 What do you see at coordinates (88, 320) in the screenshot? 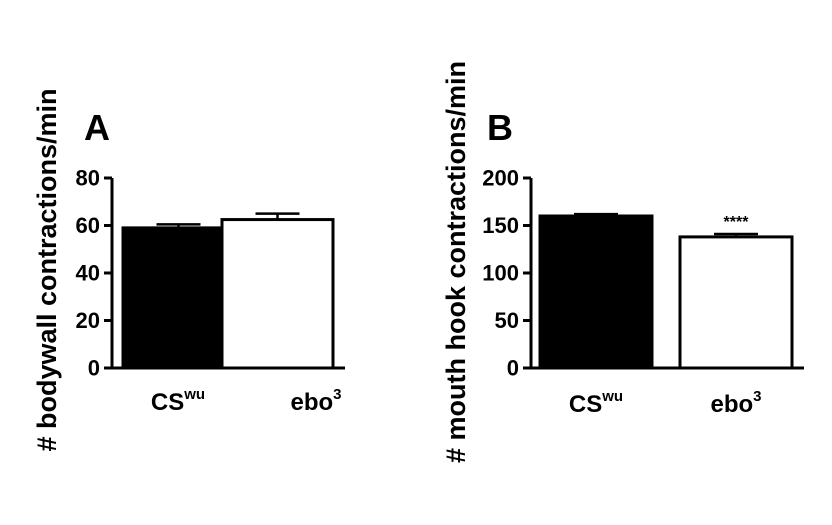
I see `y-tick-label: 20` at bounding box center [88, 320].